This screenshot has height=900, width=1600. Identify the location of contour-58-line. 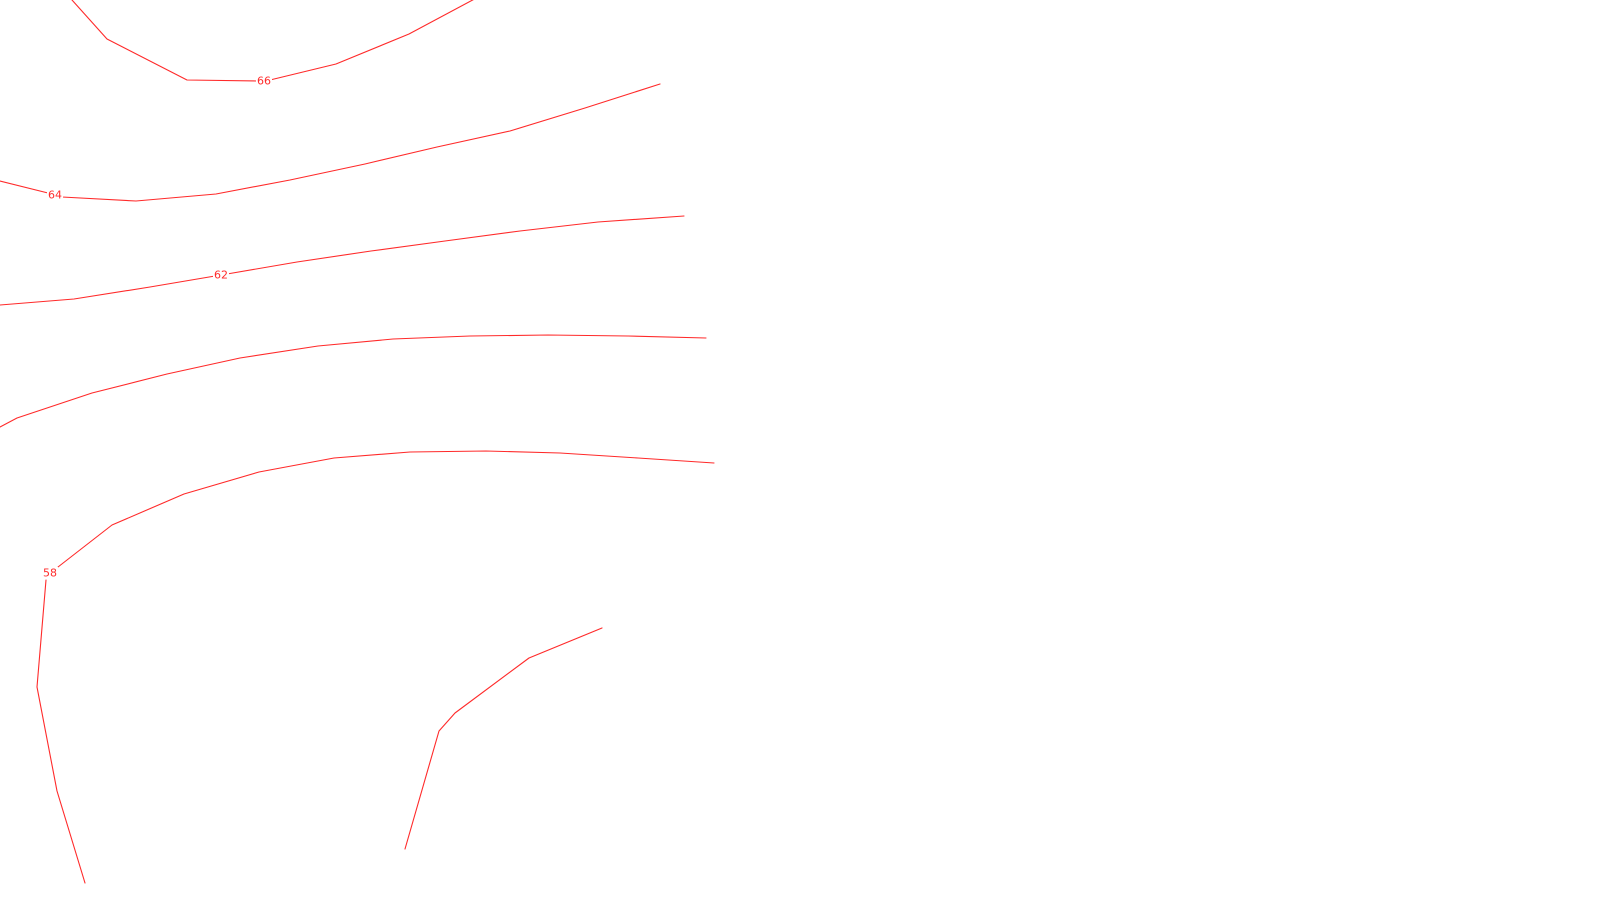
(61, 731).